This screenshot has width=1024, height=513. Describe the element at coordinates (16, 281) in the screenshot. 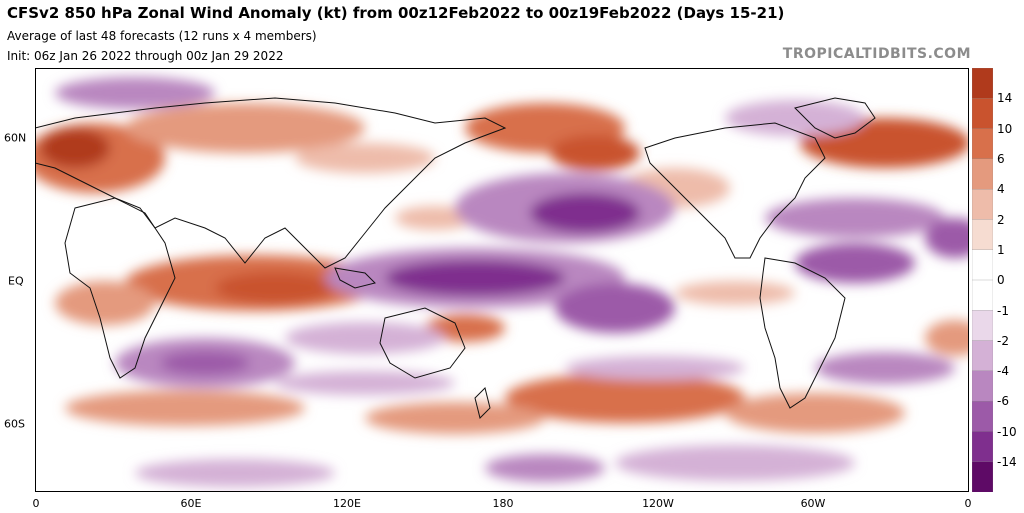

I see `lat-label-eq: EQ` at that location.